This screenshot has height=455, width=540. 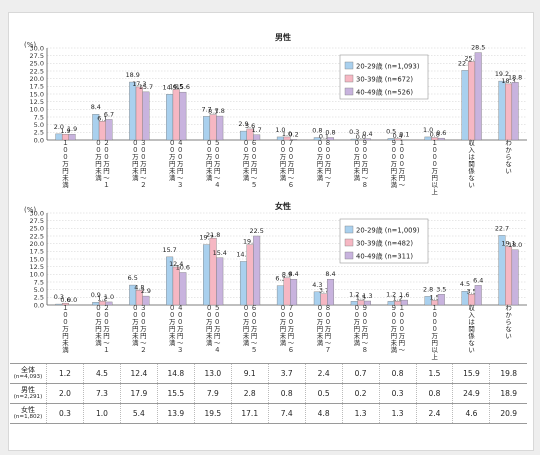 I want to click on table-cell: 1.3, so click(x=397, y=413).